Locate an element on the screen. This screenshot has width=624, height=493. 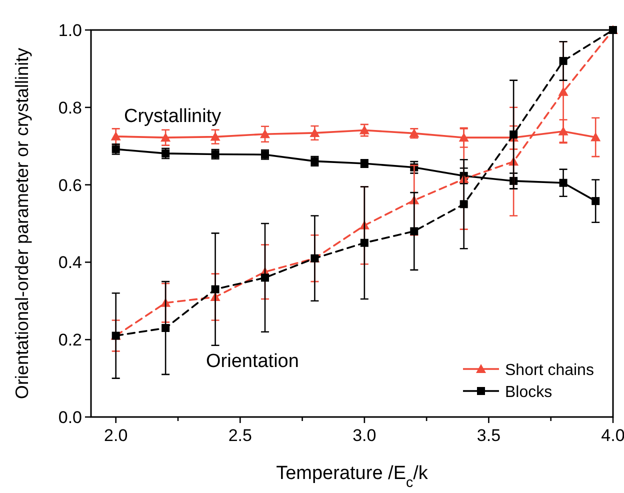
y-tick-label: 0.2 is located at coordinates (70, 340).